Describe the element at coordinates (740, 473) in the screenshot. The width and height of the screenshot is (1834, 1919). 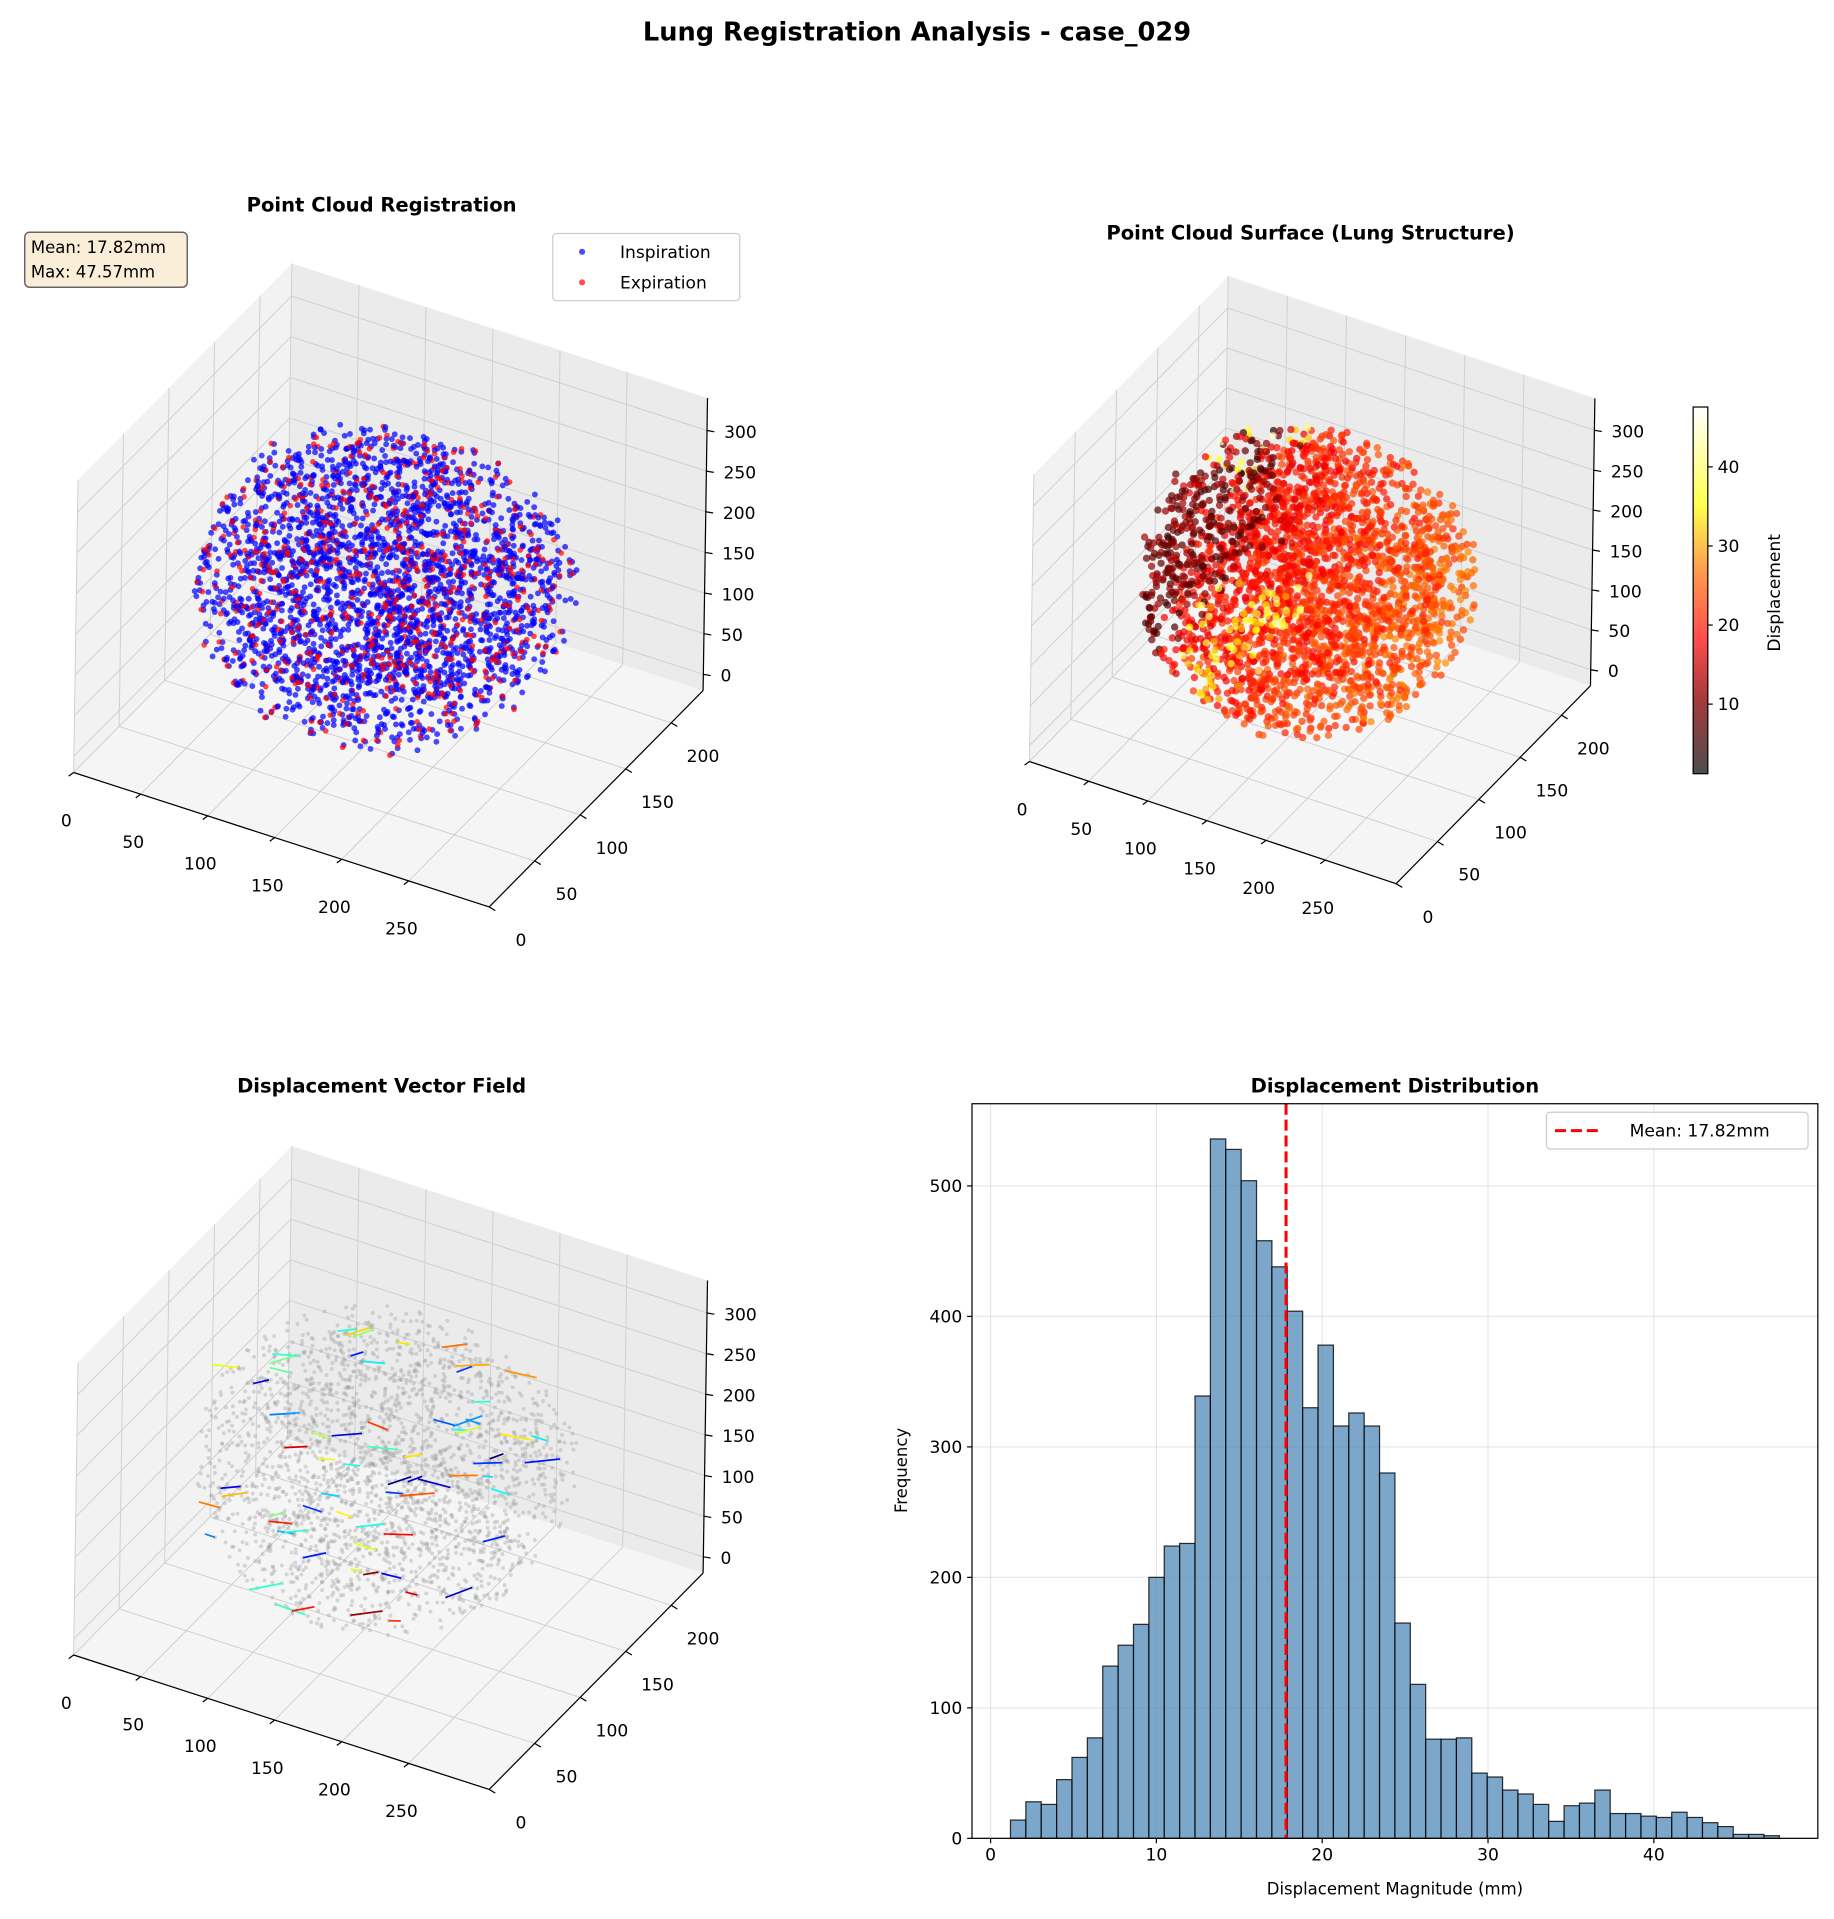
I see `z-tick-label: 250` at that location.